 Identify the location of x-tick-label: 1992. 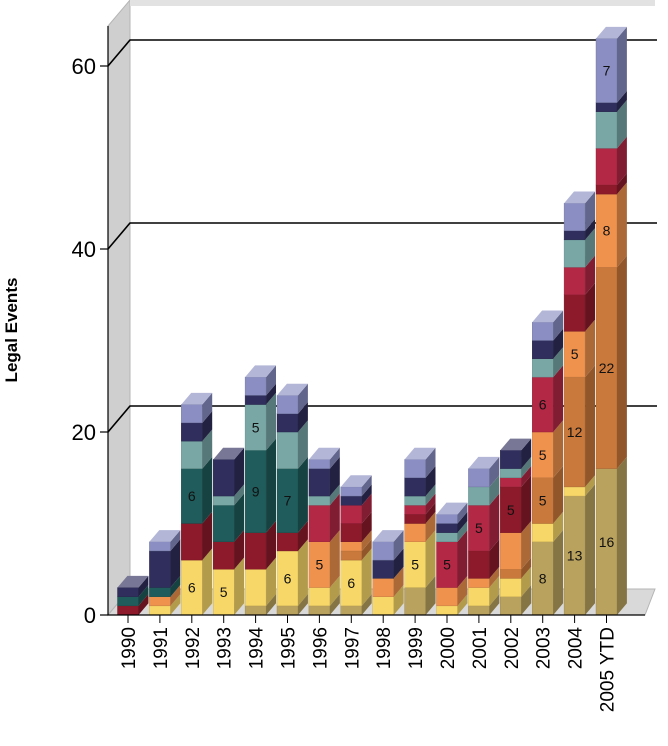
(193, 648).